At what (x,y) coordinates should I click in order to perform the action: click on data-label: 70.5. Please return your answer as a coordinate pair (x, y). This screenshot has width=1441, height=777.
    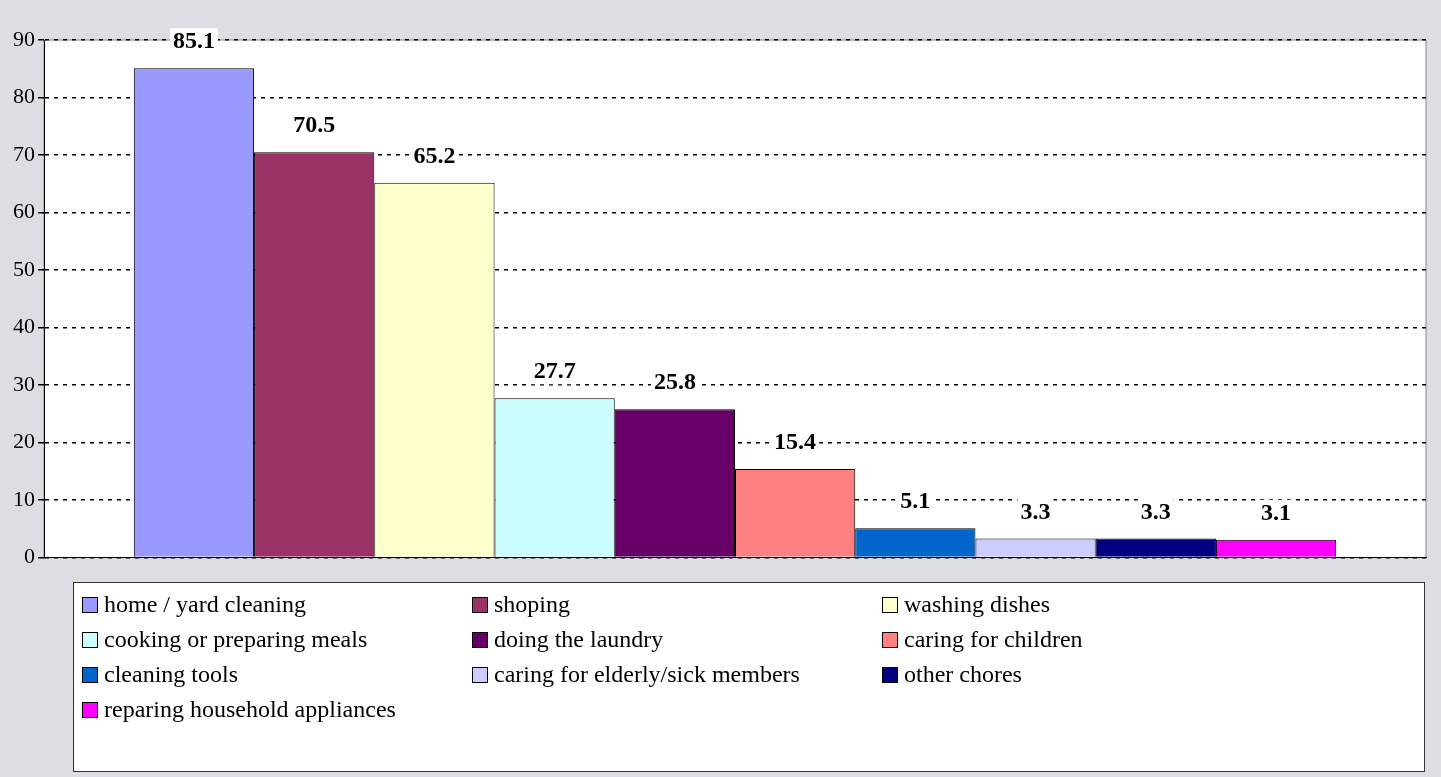
    Looking at the image, I should click on (314, 124).